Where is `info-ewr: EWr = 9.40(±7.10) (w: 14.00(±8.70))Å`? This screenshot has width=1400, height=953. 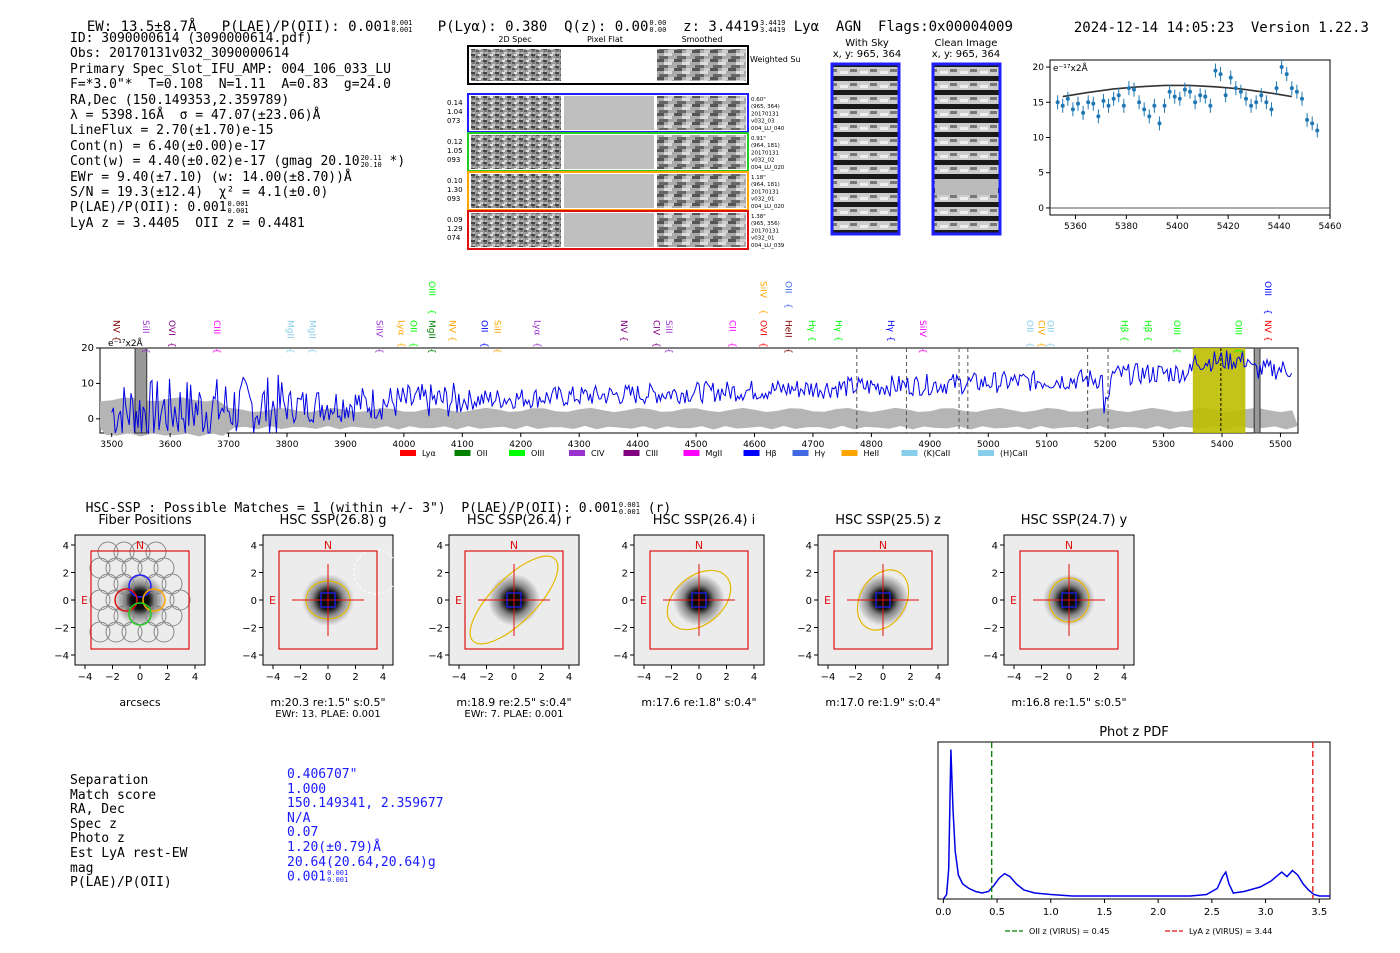 info-ewr: EWr = 9.40(±7.10) (w: 14.00(±8.70))Å is located at coordinates (211, 177).